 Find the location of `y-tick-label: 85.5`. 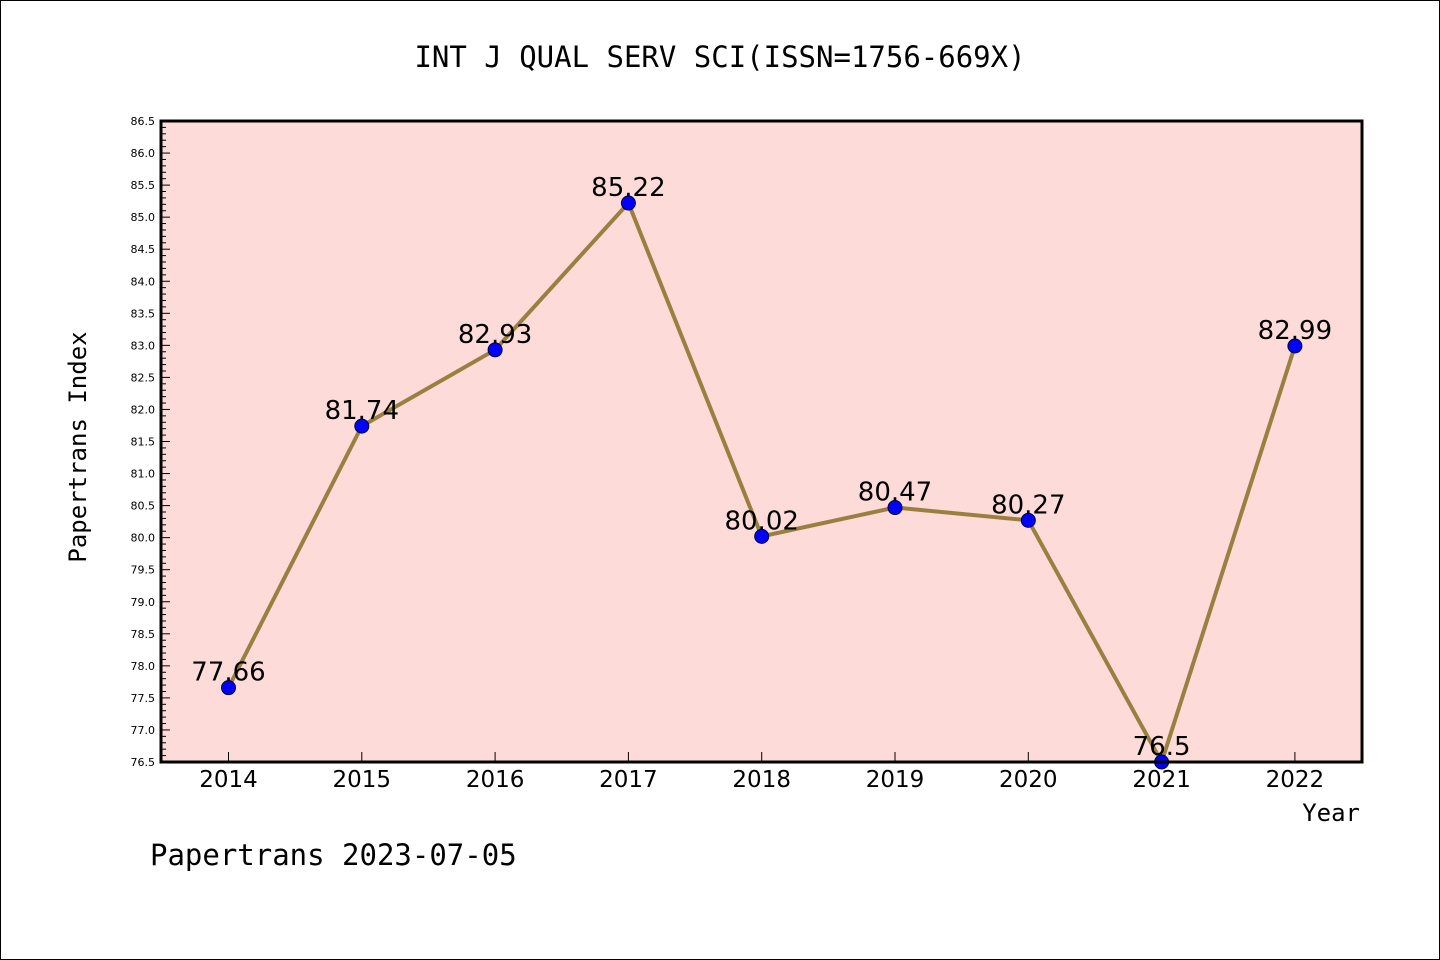

y-tick-label: 85.5 is located at coordinates (143, 185).